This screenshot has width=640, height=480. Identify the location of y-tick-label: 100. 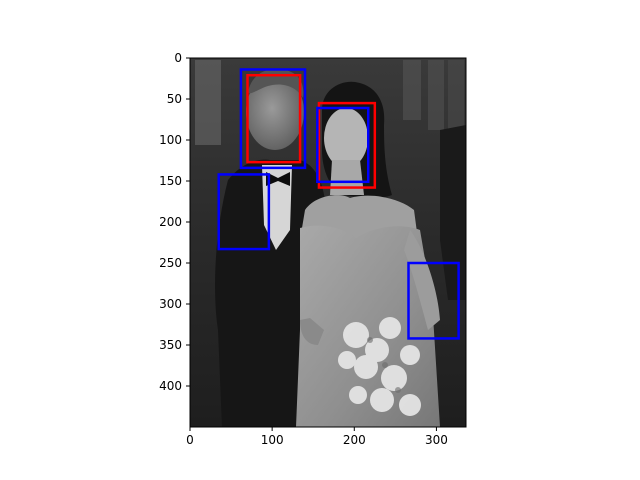
(170, 140).